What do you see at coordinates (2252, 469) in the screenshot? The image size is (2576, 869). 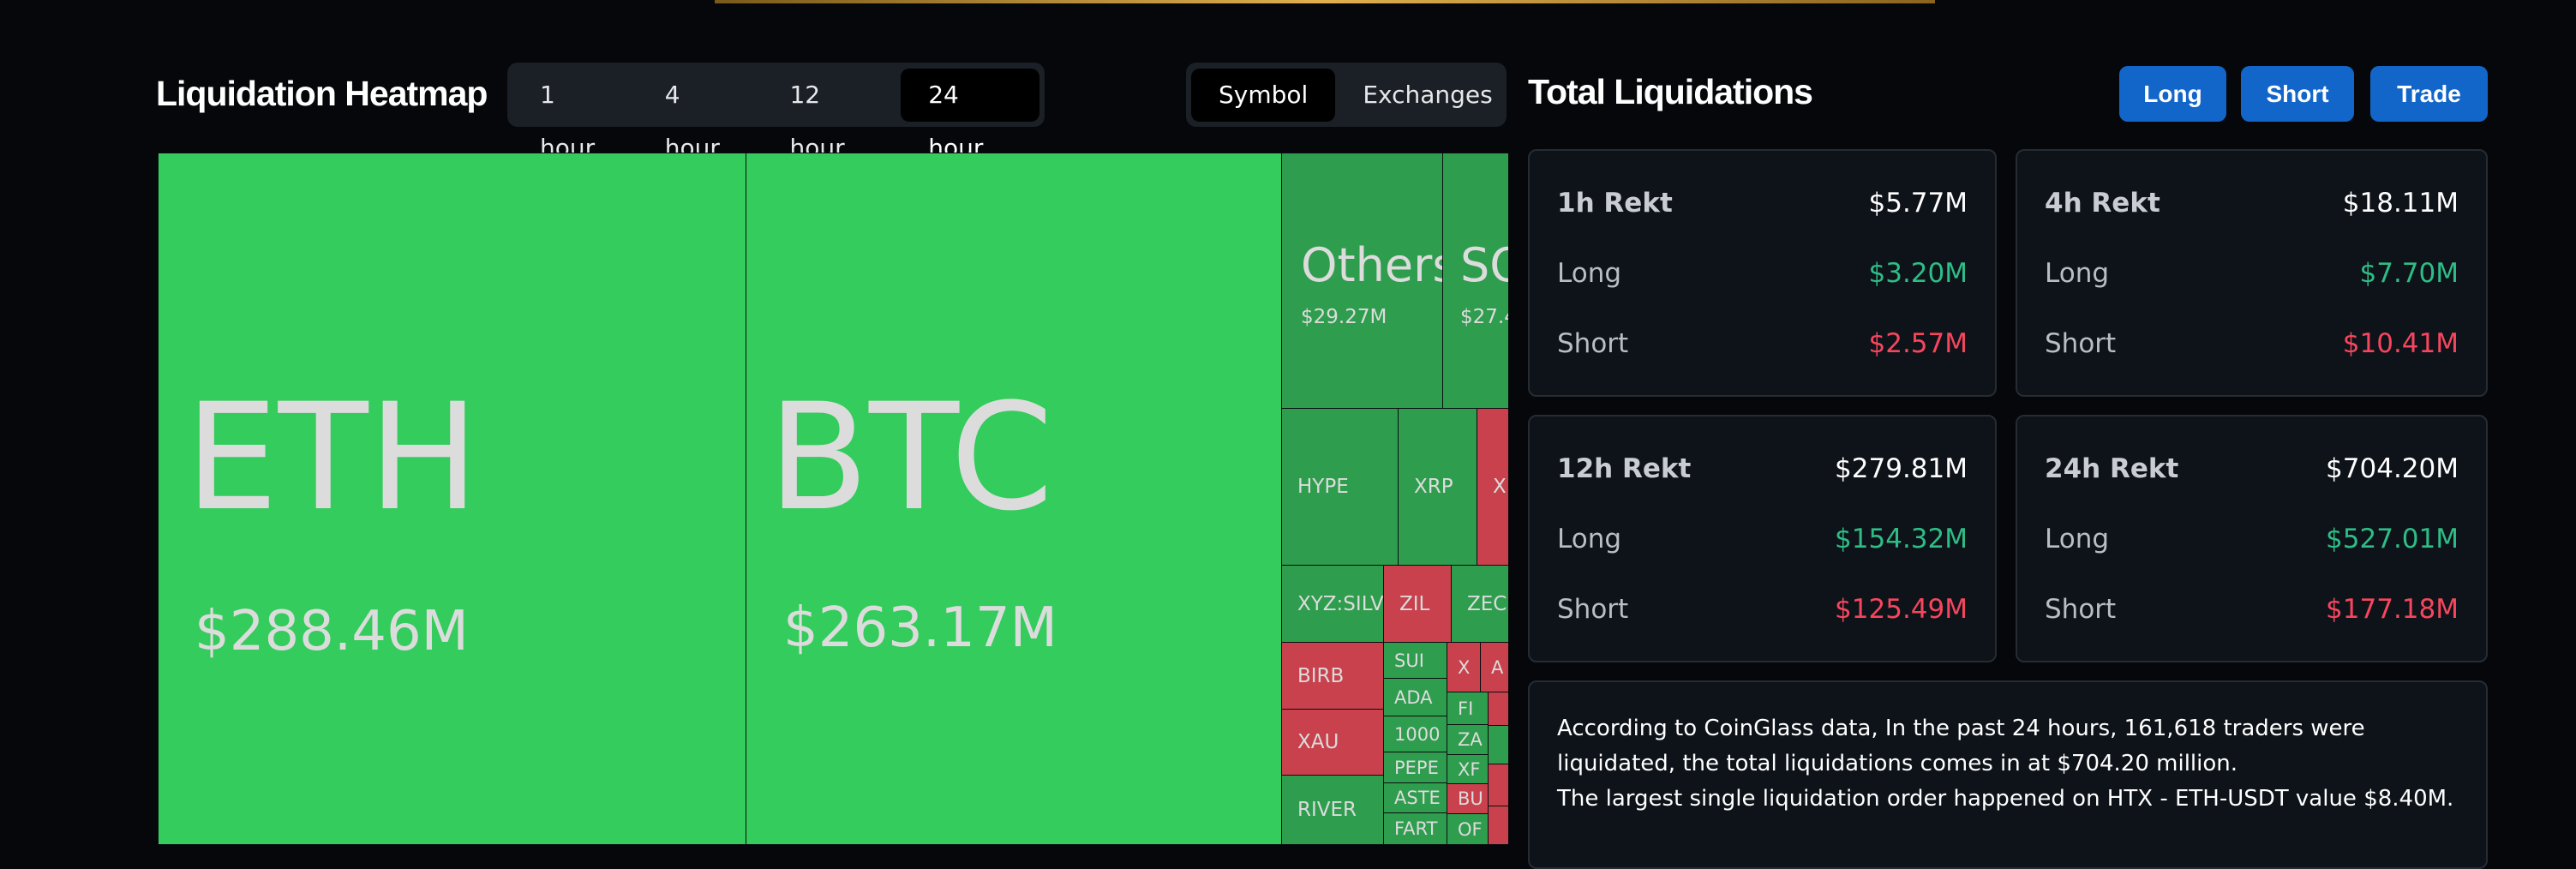 I see `card-header: 24h Rekt $704.20M` at bounding box center [2252, 469].